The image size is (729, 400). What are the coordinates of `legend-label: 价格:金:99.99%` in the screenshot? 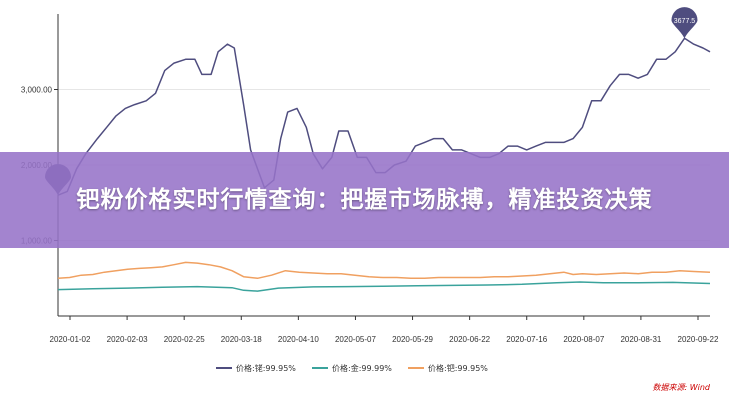 It's located at (362, 368).